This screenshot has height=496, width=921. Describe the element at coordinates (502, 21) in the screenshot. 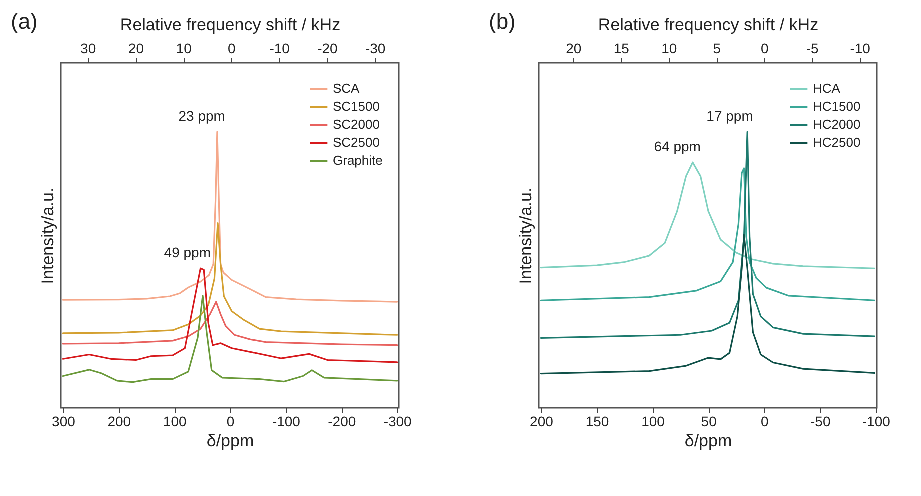

I see `chart-title: (b)` at that location.